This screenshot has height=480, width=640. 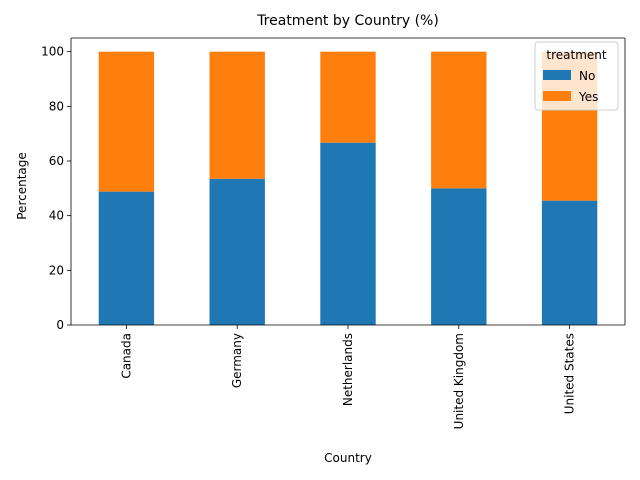 I want to click on legend: treatment No Yes, so click(x=576, y=76).